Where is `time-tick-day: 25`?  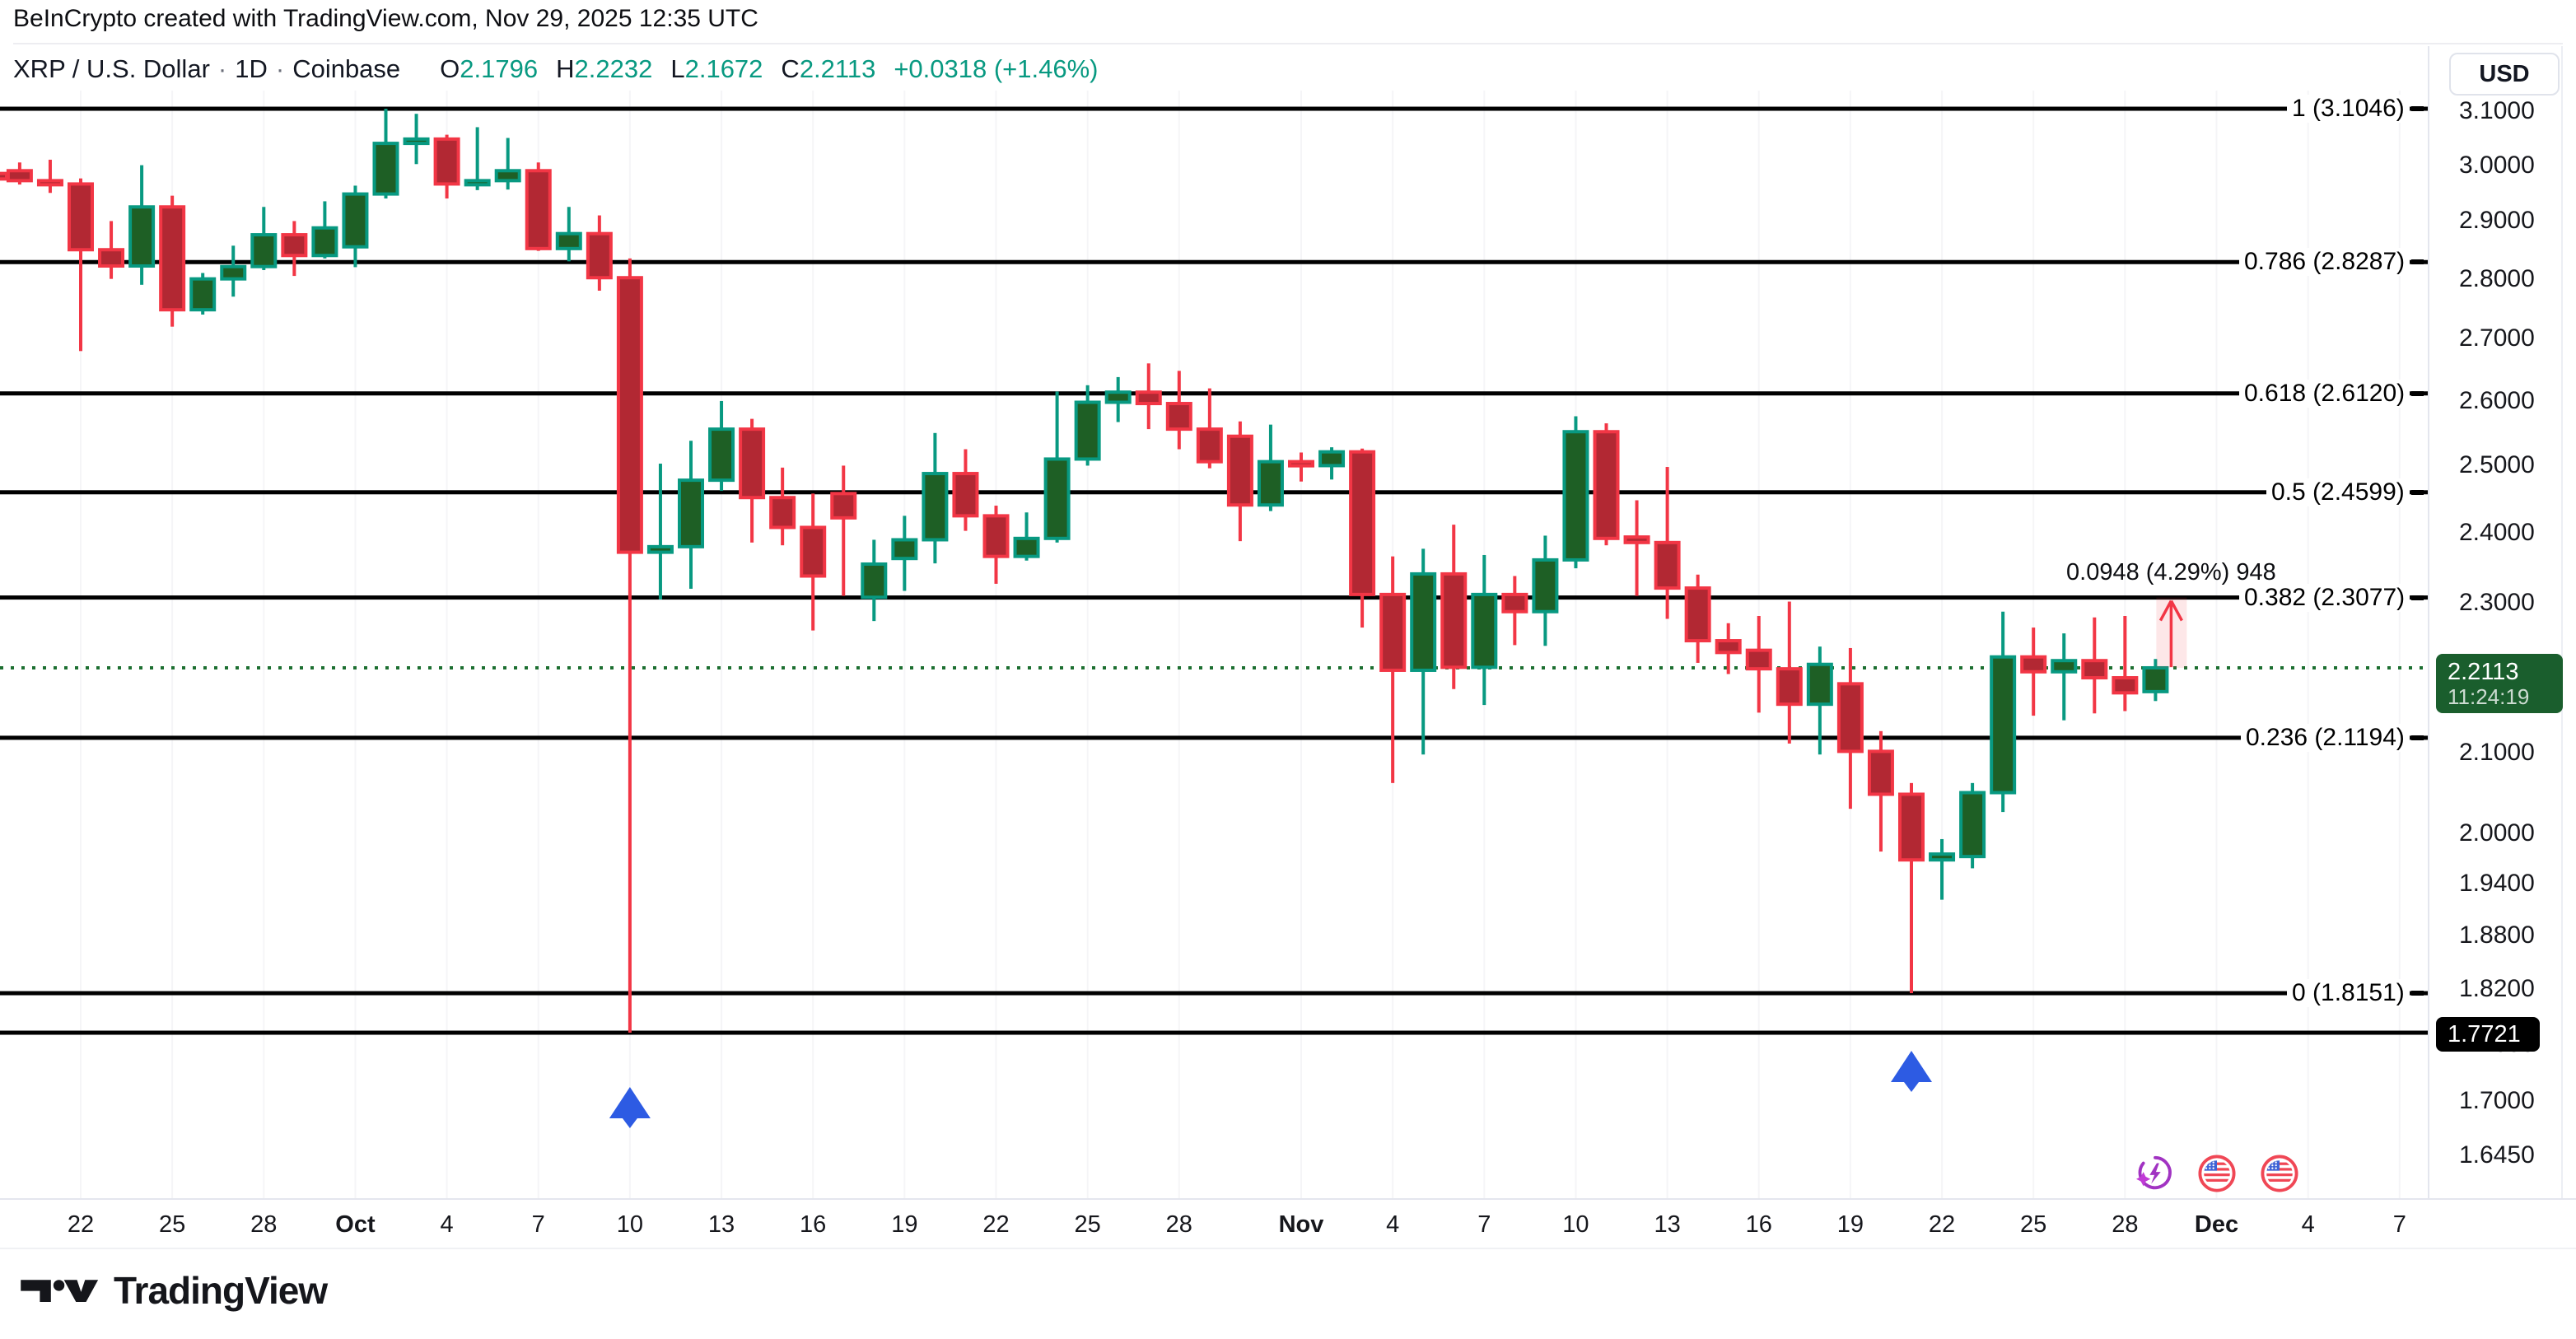
time-tick-day: 25 is located at coordinates (172, 1224).